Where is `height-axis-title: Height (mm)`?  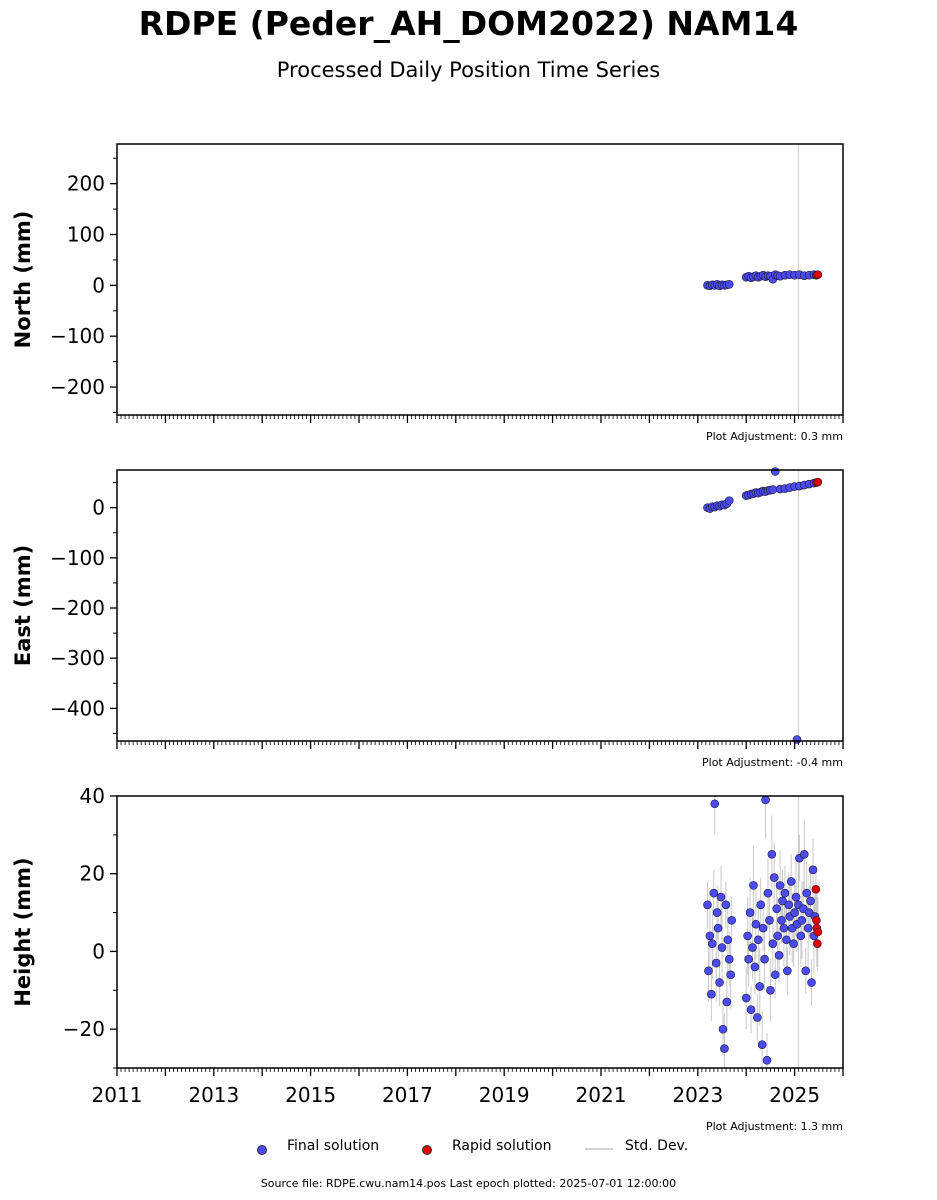 height-axis-title: Height (mm) is located at coordinates (23, 931).